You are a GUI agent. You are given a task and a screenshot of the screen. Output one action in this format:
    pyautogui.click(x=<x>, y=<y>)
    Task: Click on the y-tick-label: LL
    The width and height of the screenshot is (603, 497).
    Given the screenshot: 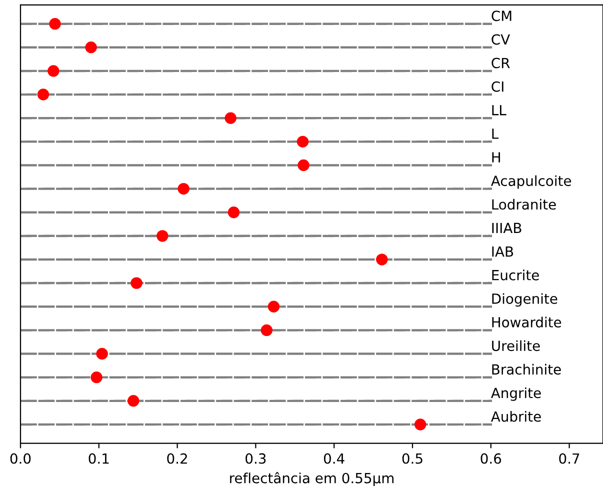 What is the action you would take?
    pyautogui.click(x=499, y=110)
    